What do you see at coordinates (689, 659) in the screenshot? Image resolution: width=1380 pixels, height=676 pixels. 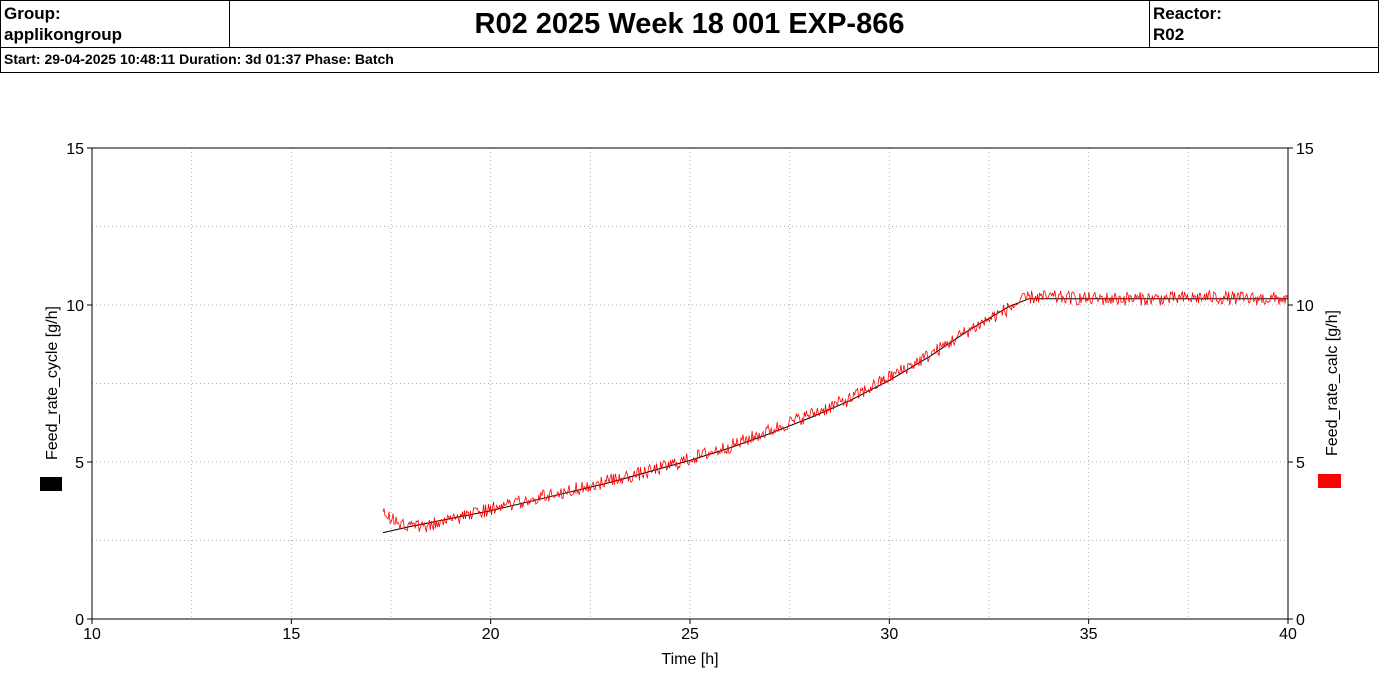 I see `x-axis-label: Time [h]` at bounding box center [689, 659].